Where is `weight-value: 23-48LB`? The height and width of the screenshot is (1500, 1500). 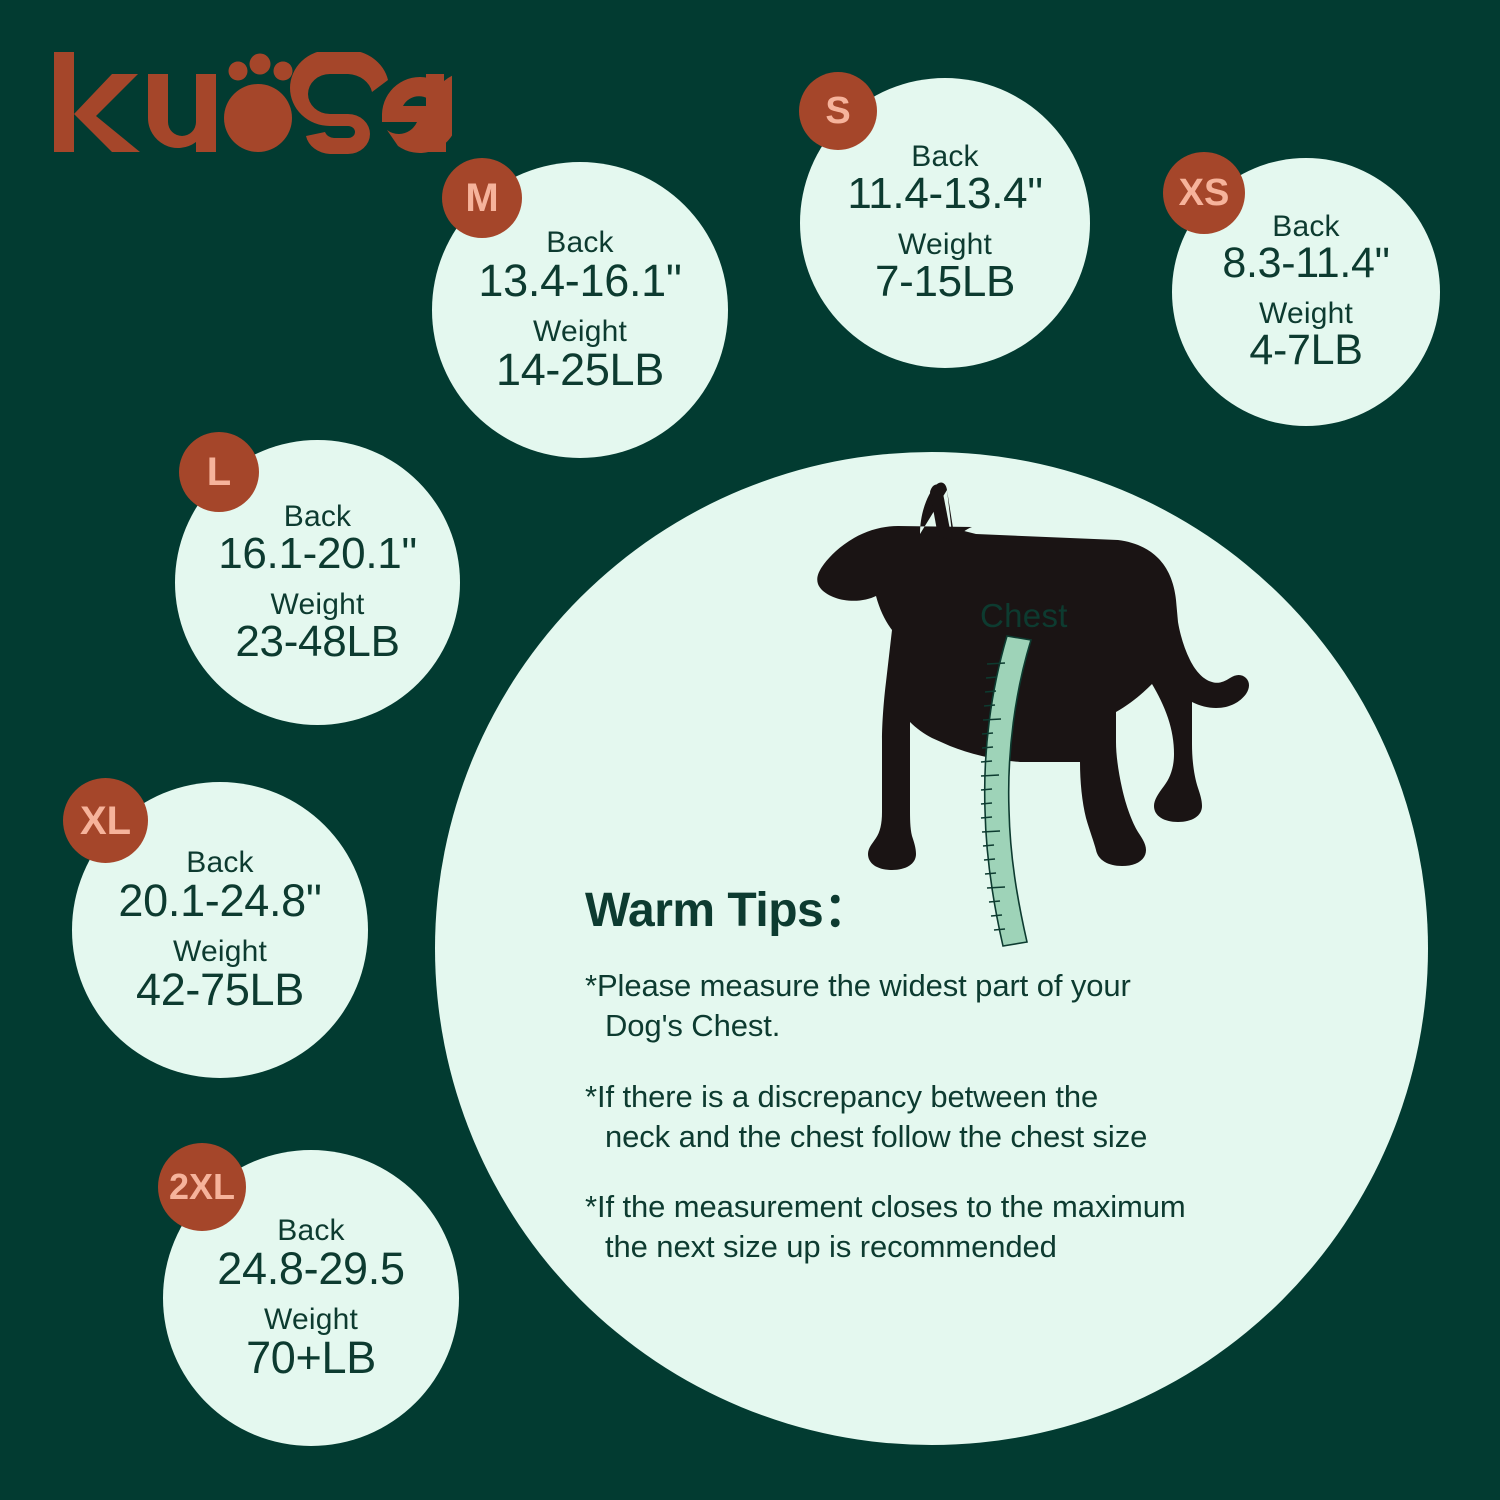 weight-value: 23-48LB is located at coordinates (317, 641).